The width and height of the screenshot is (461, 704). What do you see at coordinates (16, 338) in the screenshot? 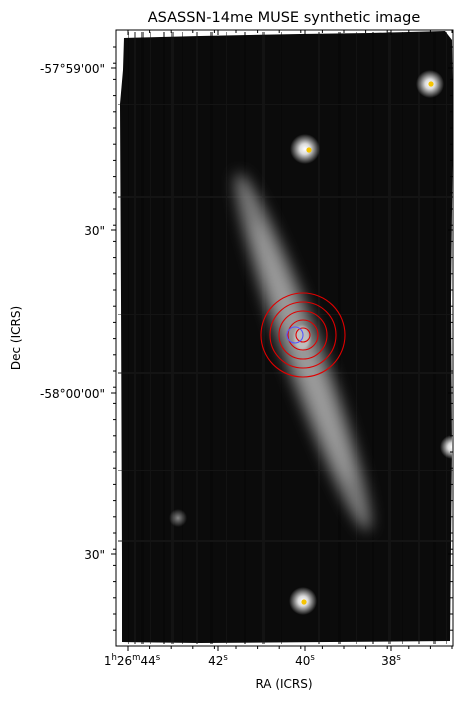
I see `y-axis-label: Dec (ICRS)` at bounding box center [16, 338].